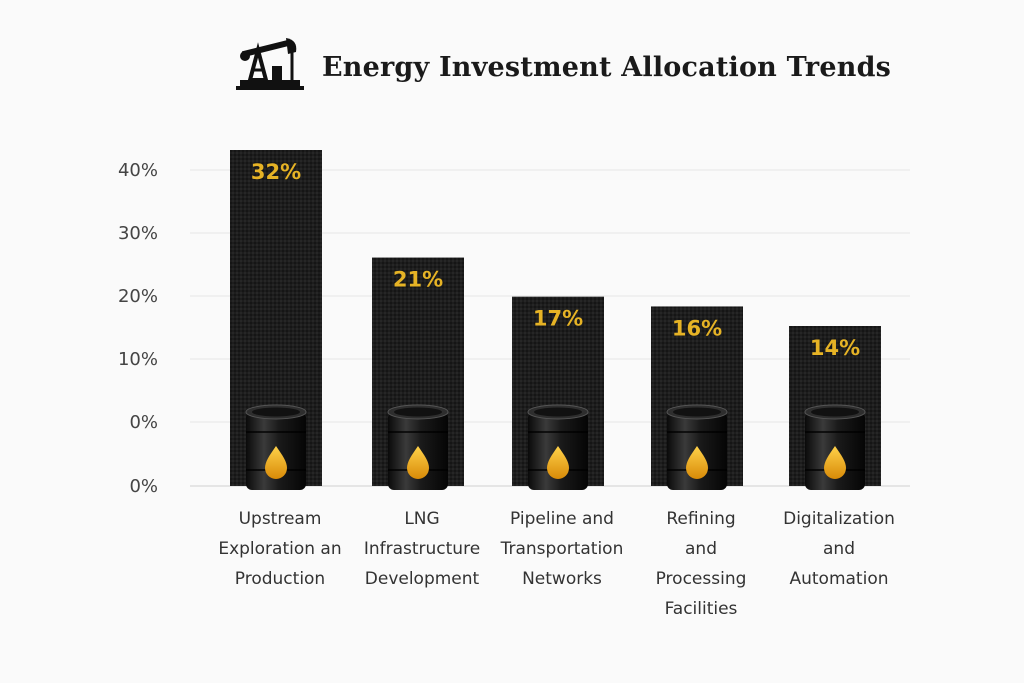 This screenshot has height=683, width=1024. I want to click on y-tick-label: 10%, so click(138, 359).